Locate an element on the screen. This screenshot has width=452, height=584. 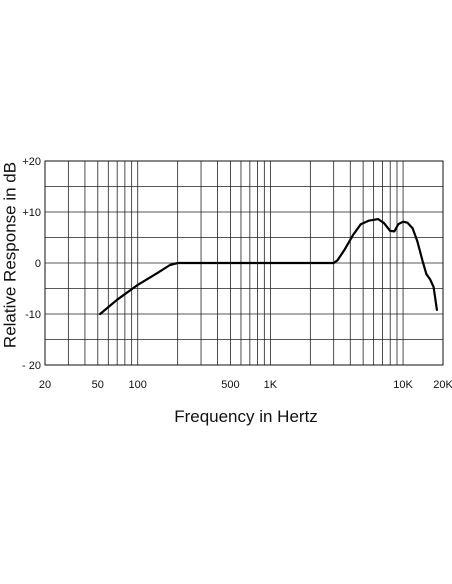
y-tick-label: +10 is located at coordinates (31, 213).